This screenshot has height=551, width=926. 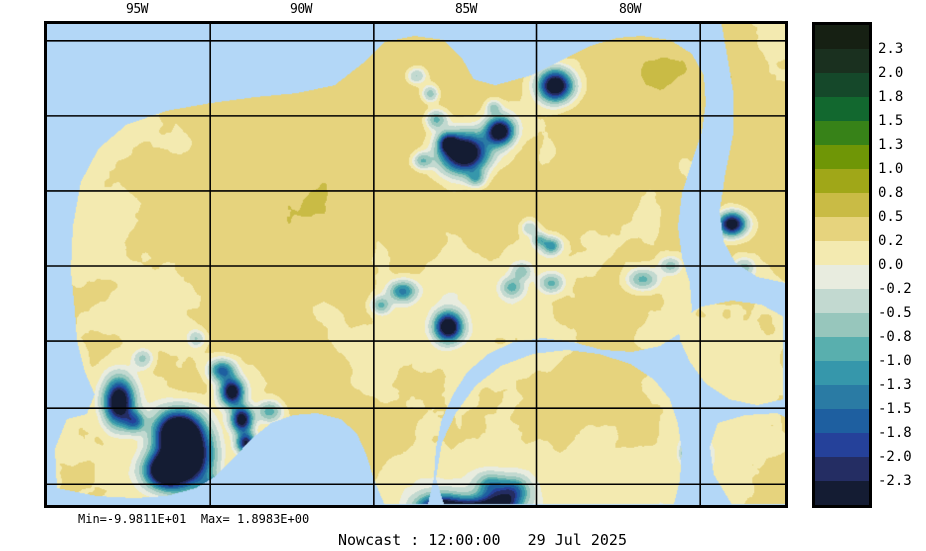 What do you see at coordinates (891, 97) in the screenshot?
I see `colorbar-tick-2: 1.8` at bounding box center [891, 97].